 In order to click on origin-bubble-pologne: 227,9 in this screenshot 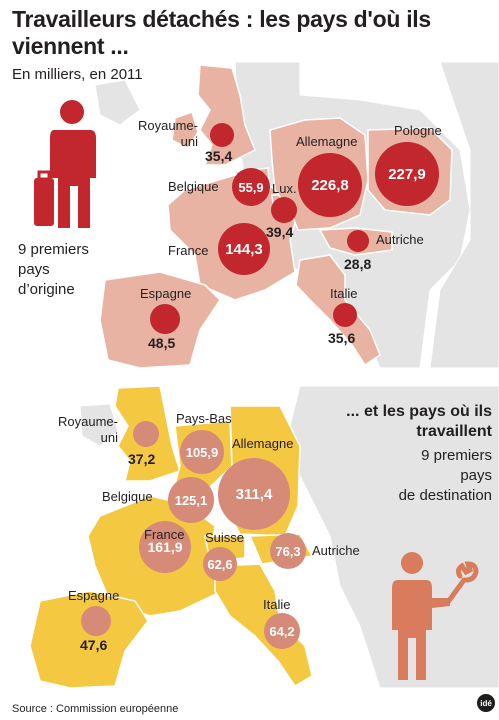, I will do `click(407, 174)`.